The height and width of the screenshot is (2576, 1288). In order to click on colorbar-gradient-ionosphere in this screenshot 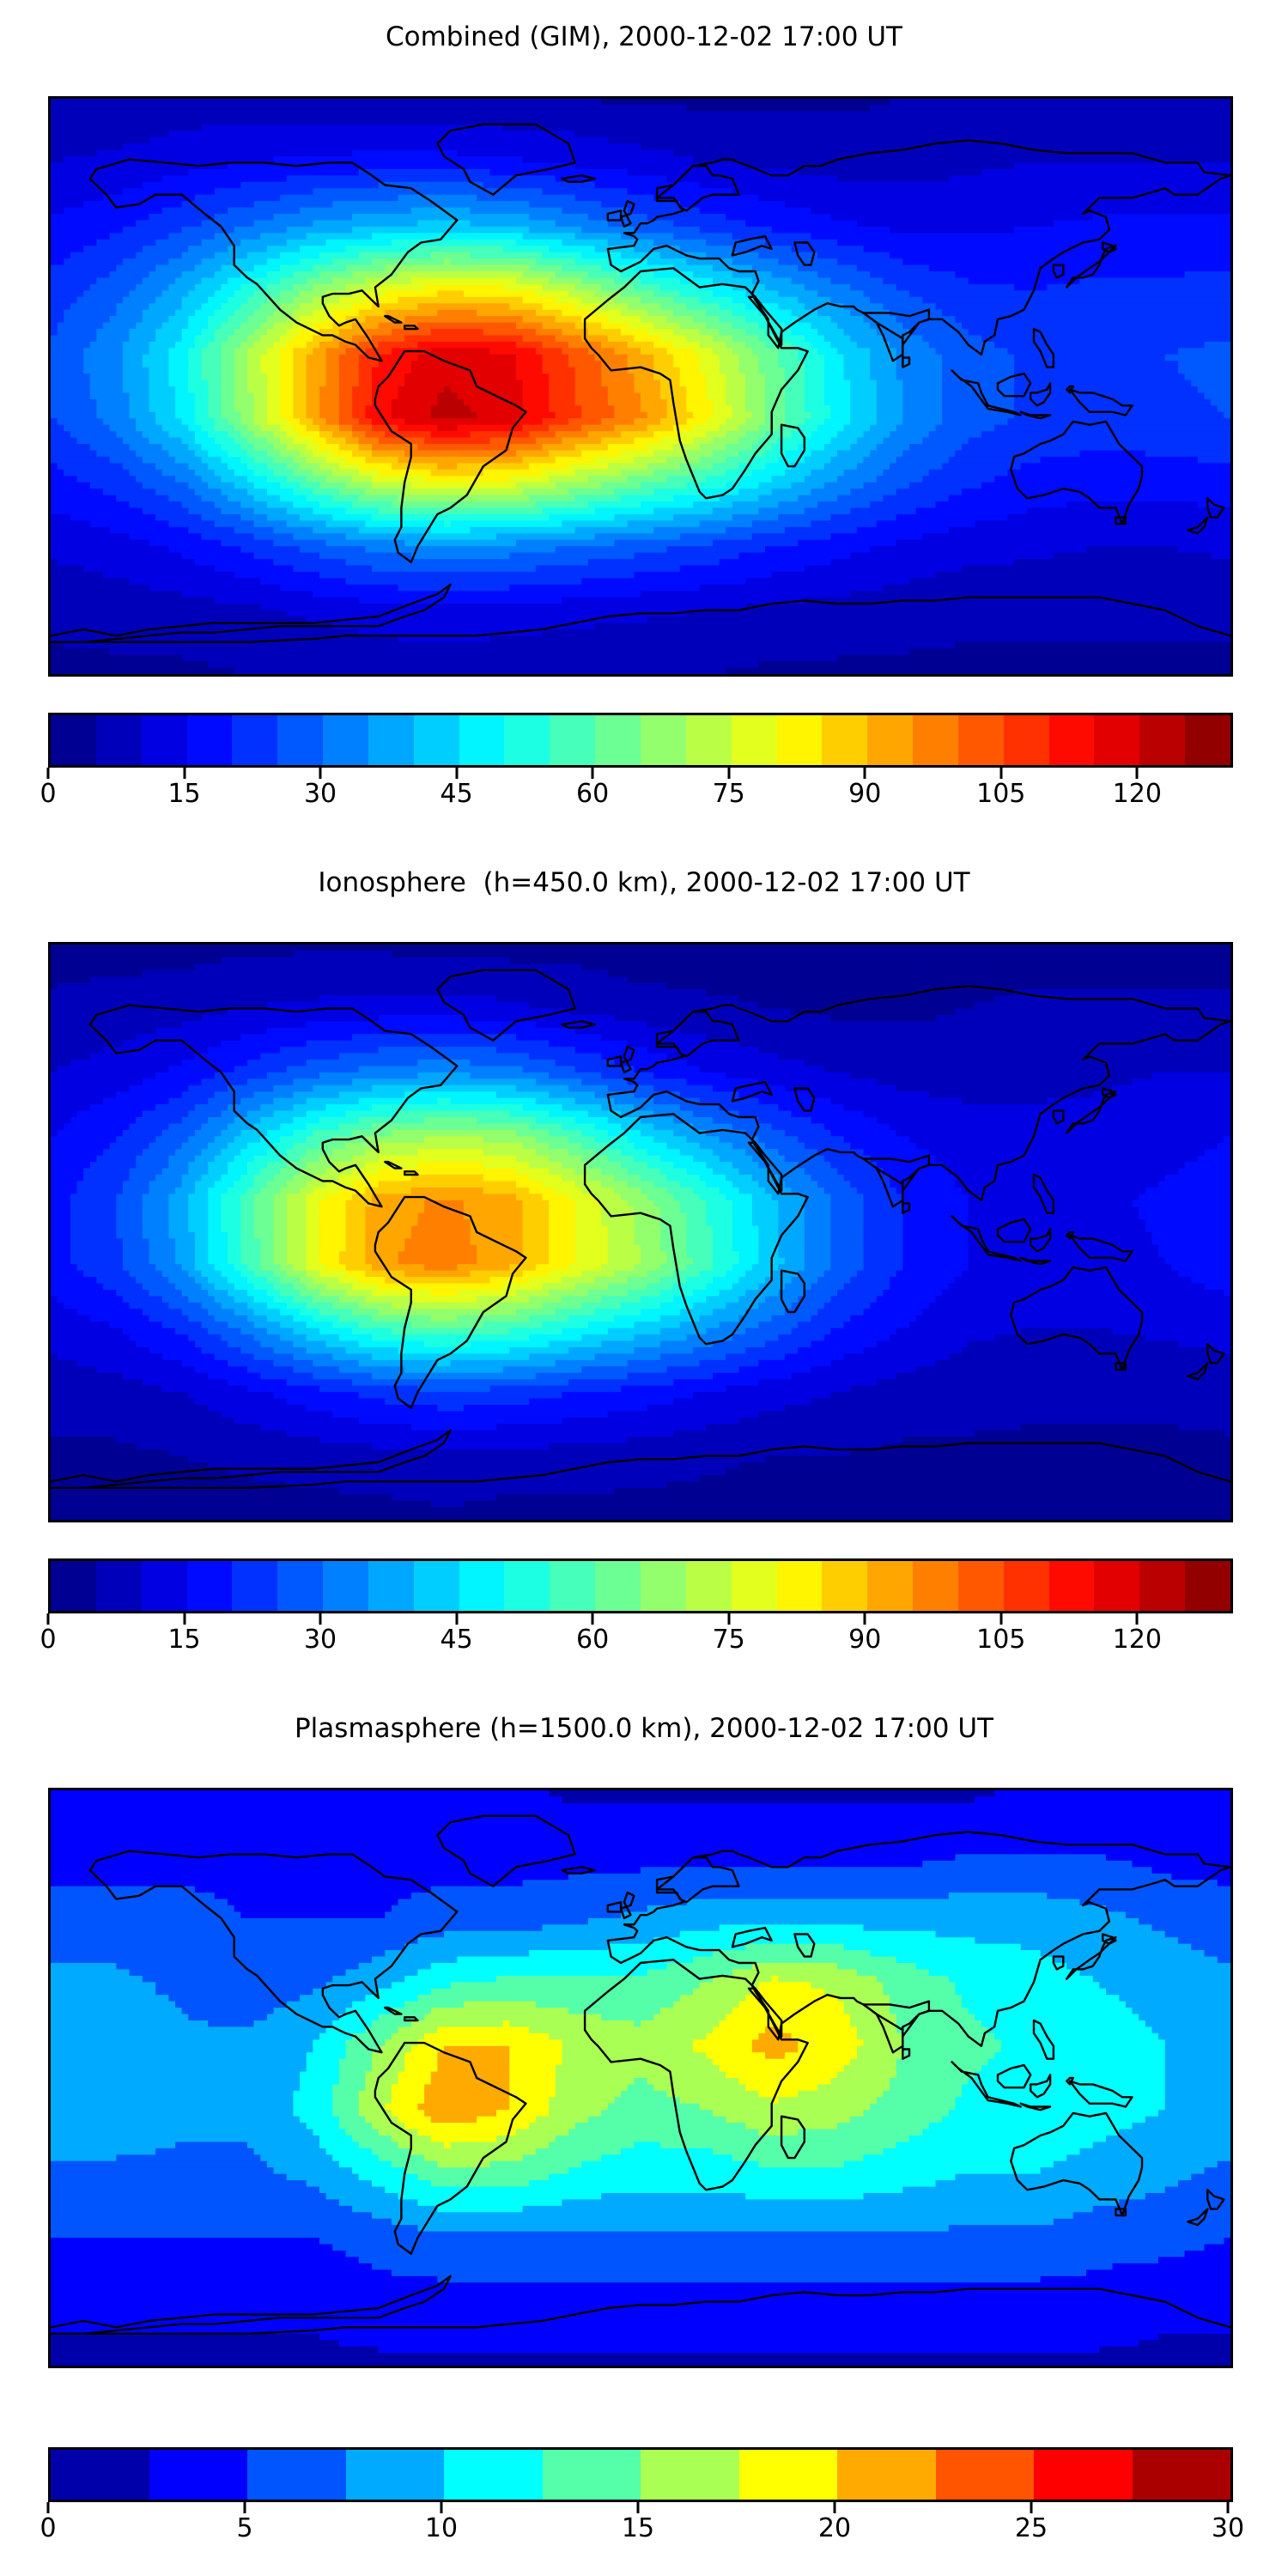, I will do `click(640, 1586)`.